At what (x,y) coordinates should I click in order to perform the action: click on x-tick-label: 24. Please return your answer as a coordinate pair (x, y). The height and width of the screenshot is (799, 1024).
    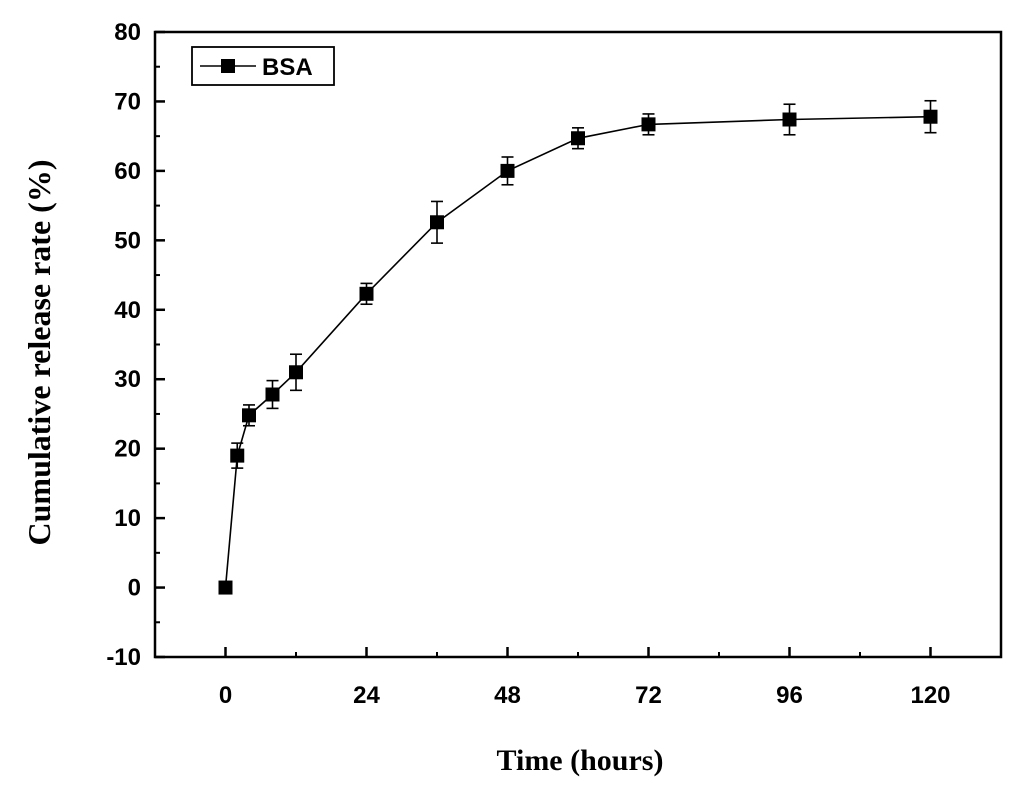
    Looking at the image, I should click on (366, 695).